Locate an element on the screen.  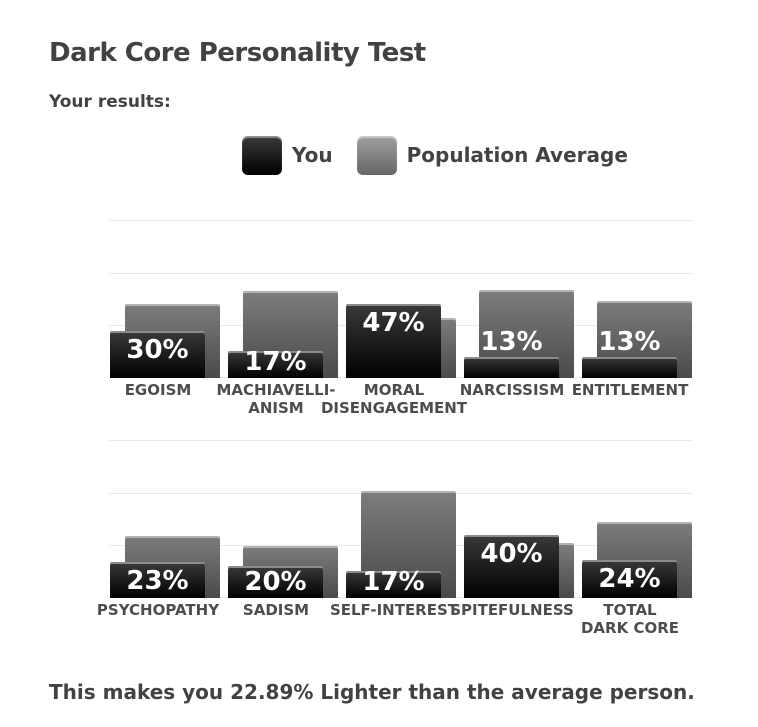
category-label-narcissism: NARCISSISM is located at coordinates (512, 390).